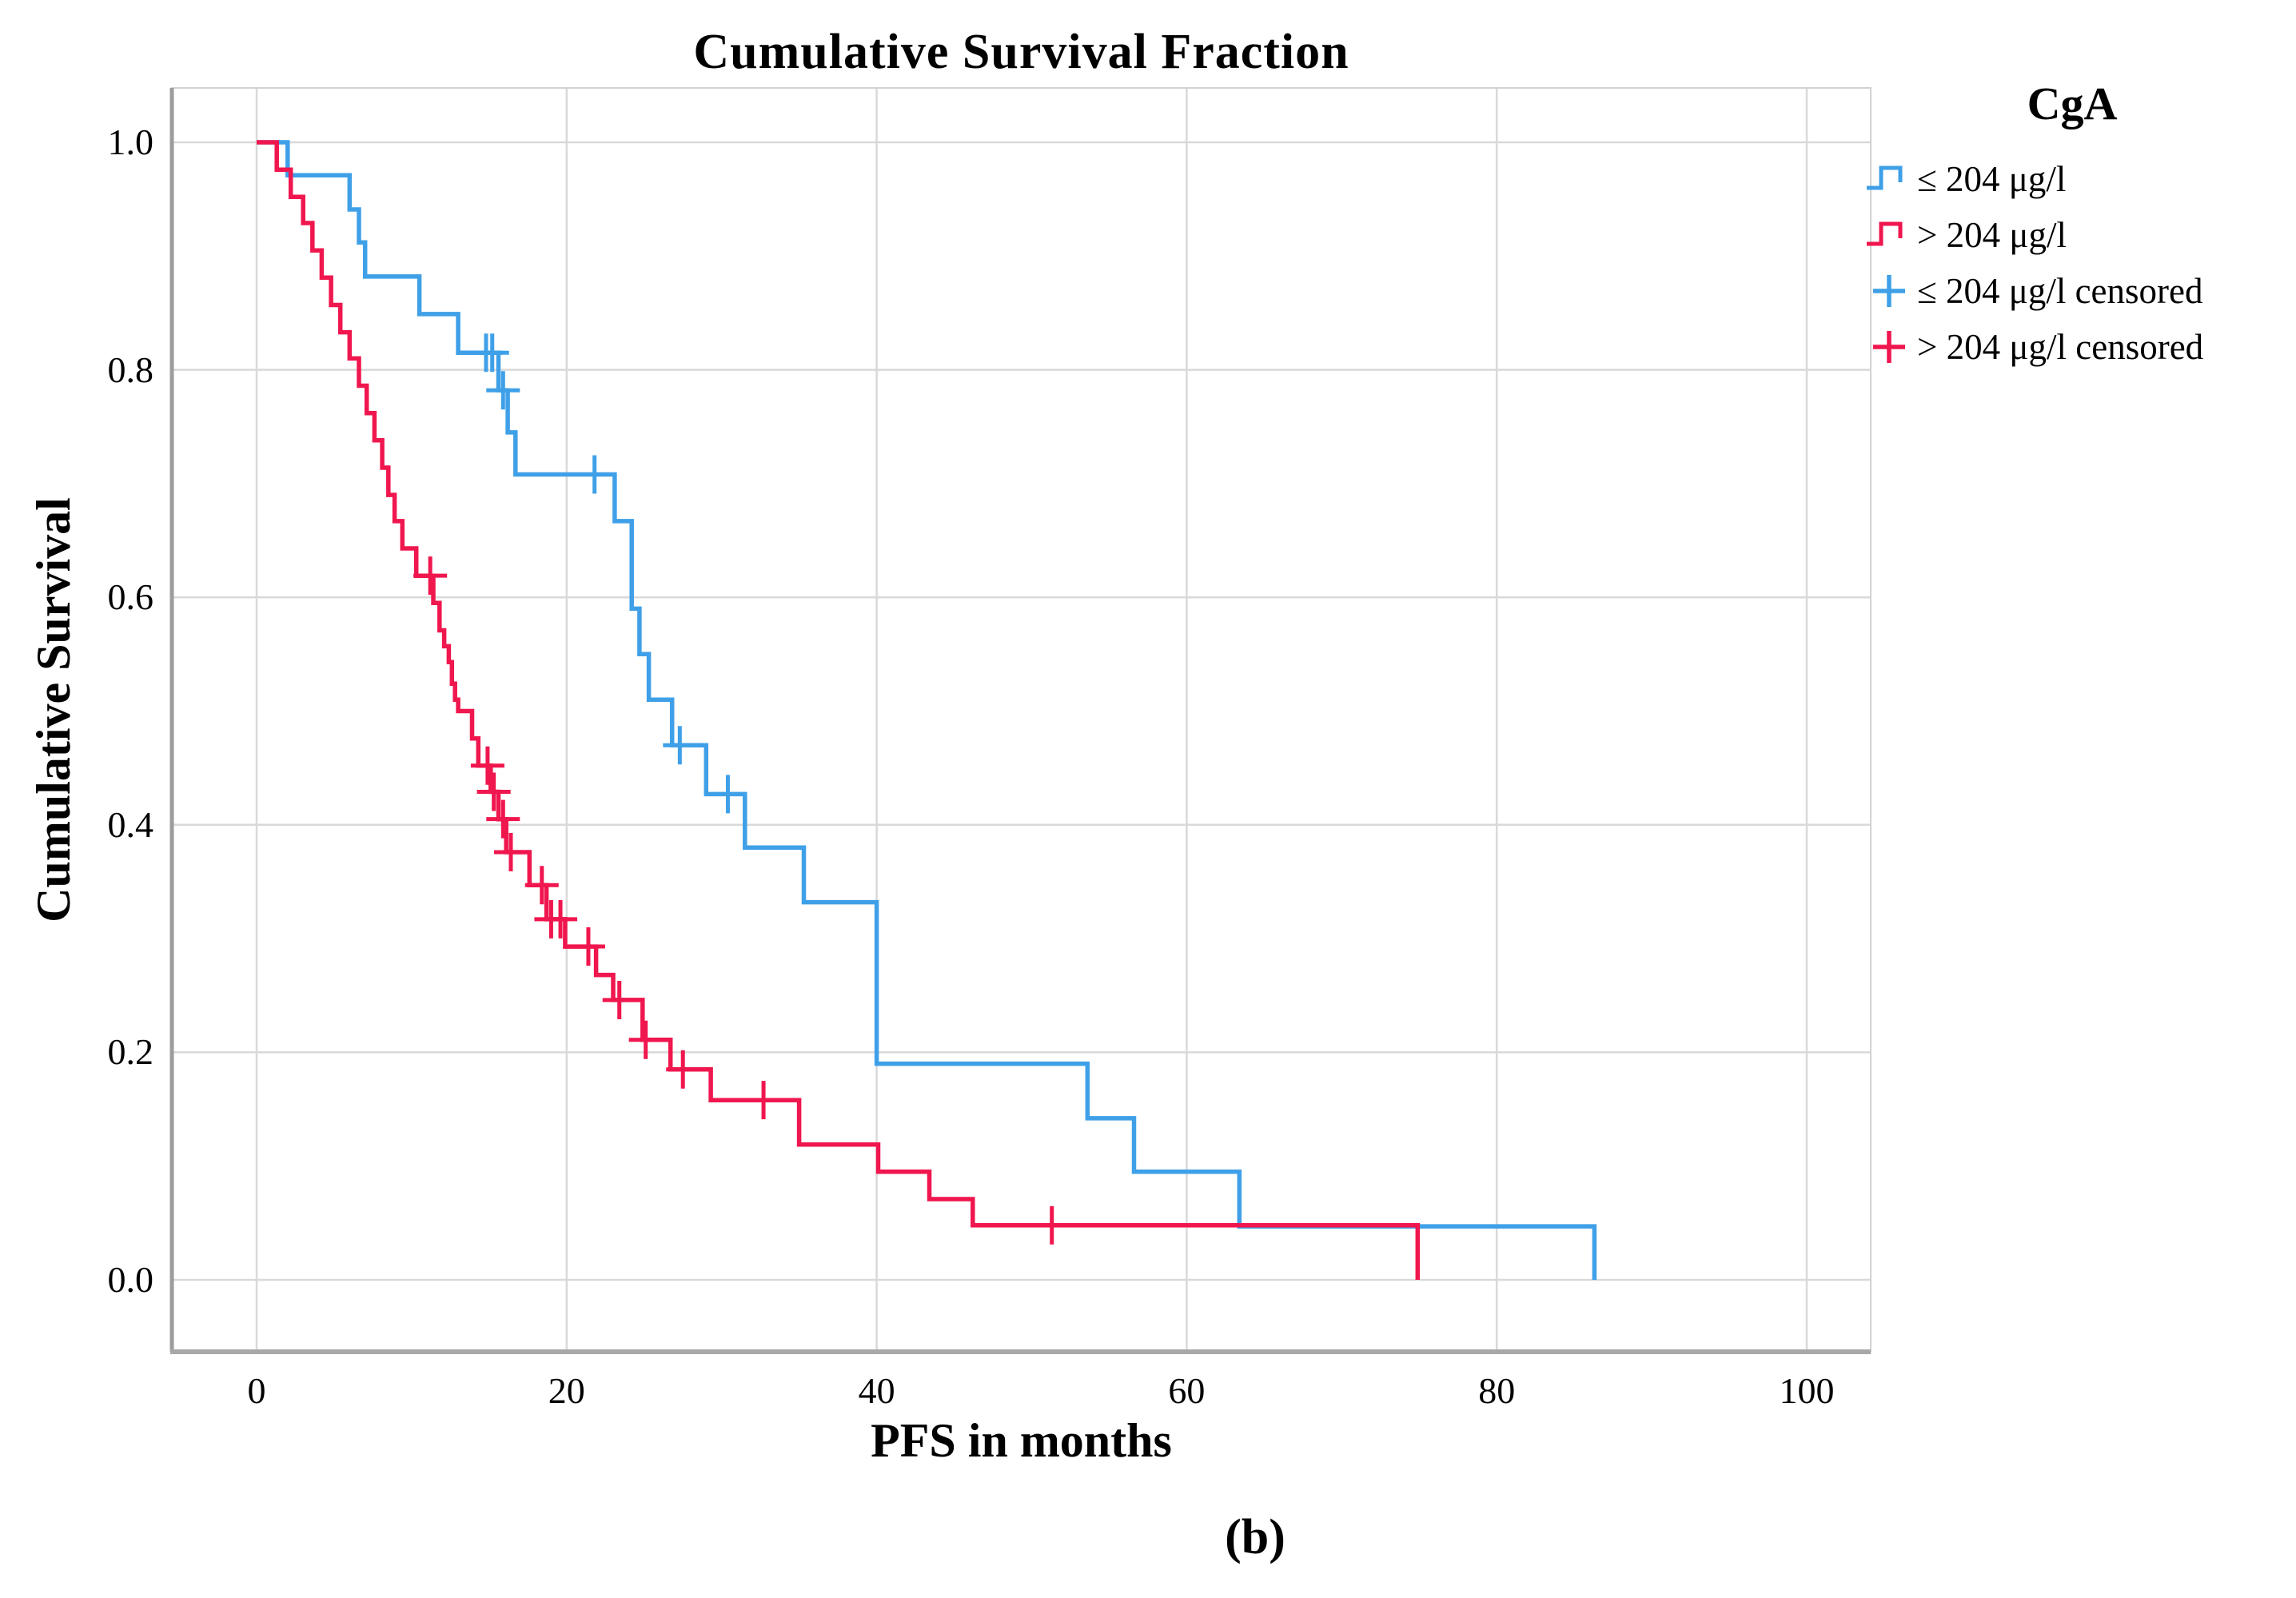 This screenshot has width=2296, height=1598. I want to click on legend-item-label: > 204 μg/l censored, so click(2060, 347).